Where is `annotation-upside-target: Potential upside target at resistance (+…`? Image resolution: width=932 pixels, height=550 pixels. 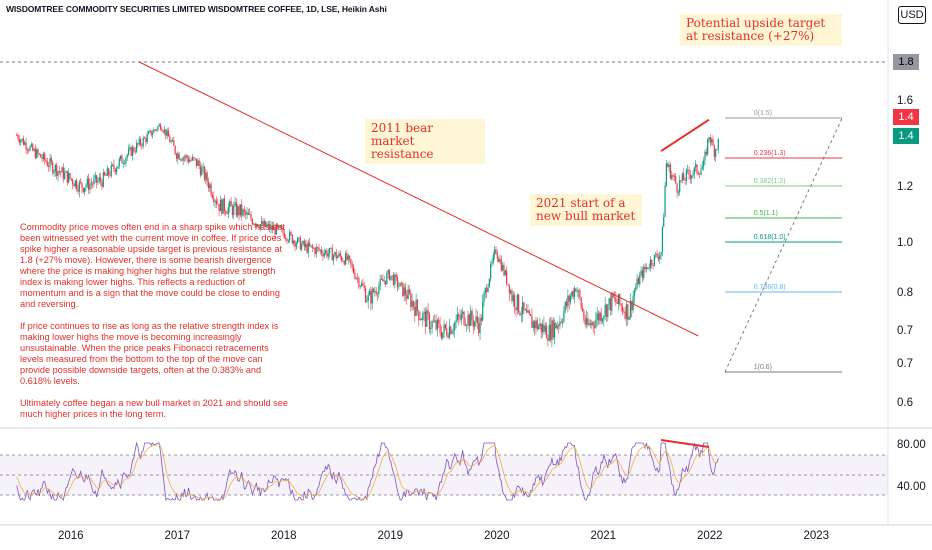 annotation-upside-target: Potential upside target at resistance (+… is located at coordinates (761, 30).